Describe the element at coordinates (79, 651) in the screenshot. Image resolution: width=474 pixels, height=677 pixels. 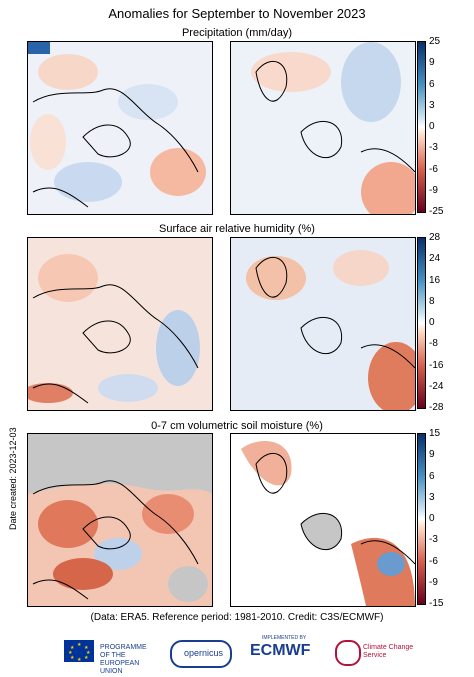
I see `eu-flag-icon: ★ ★ ★ ★ ★ ★ ★ ★` at that location.